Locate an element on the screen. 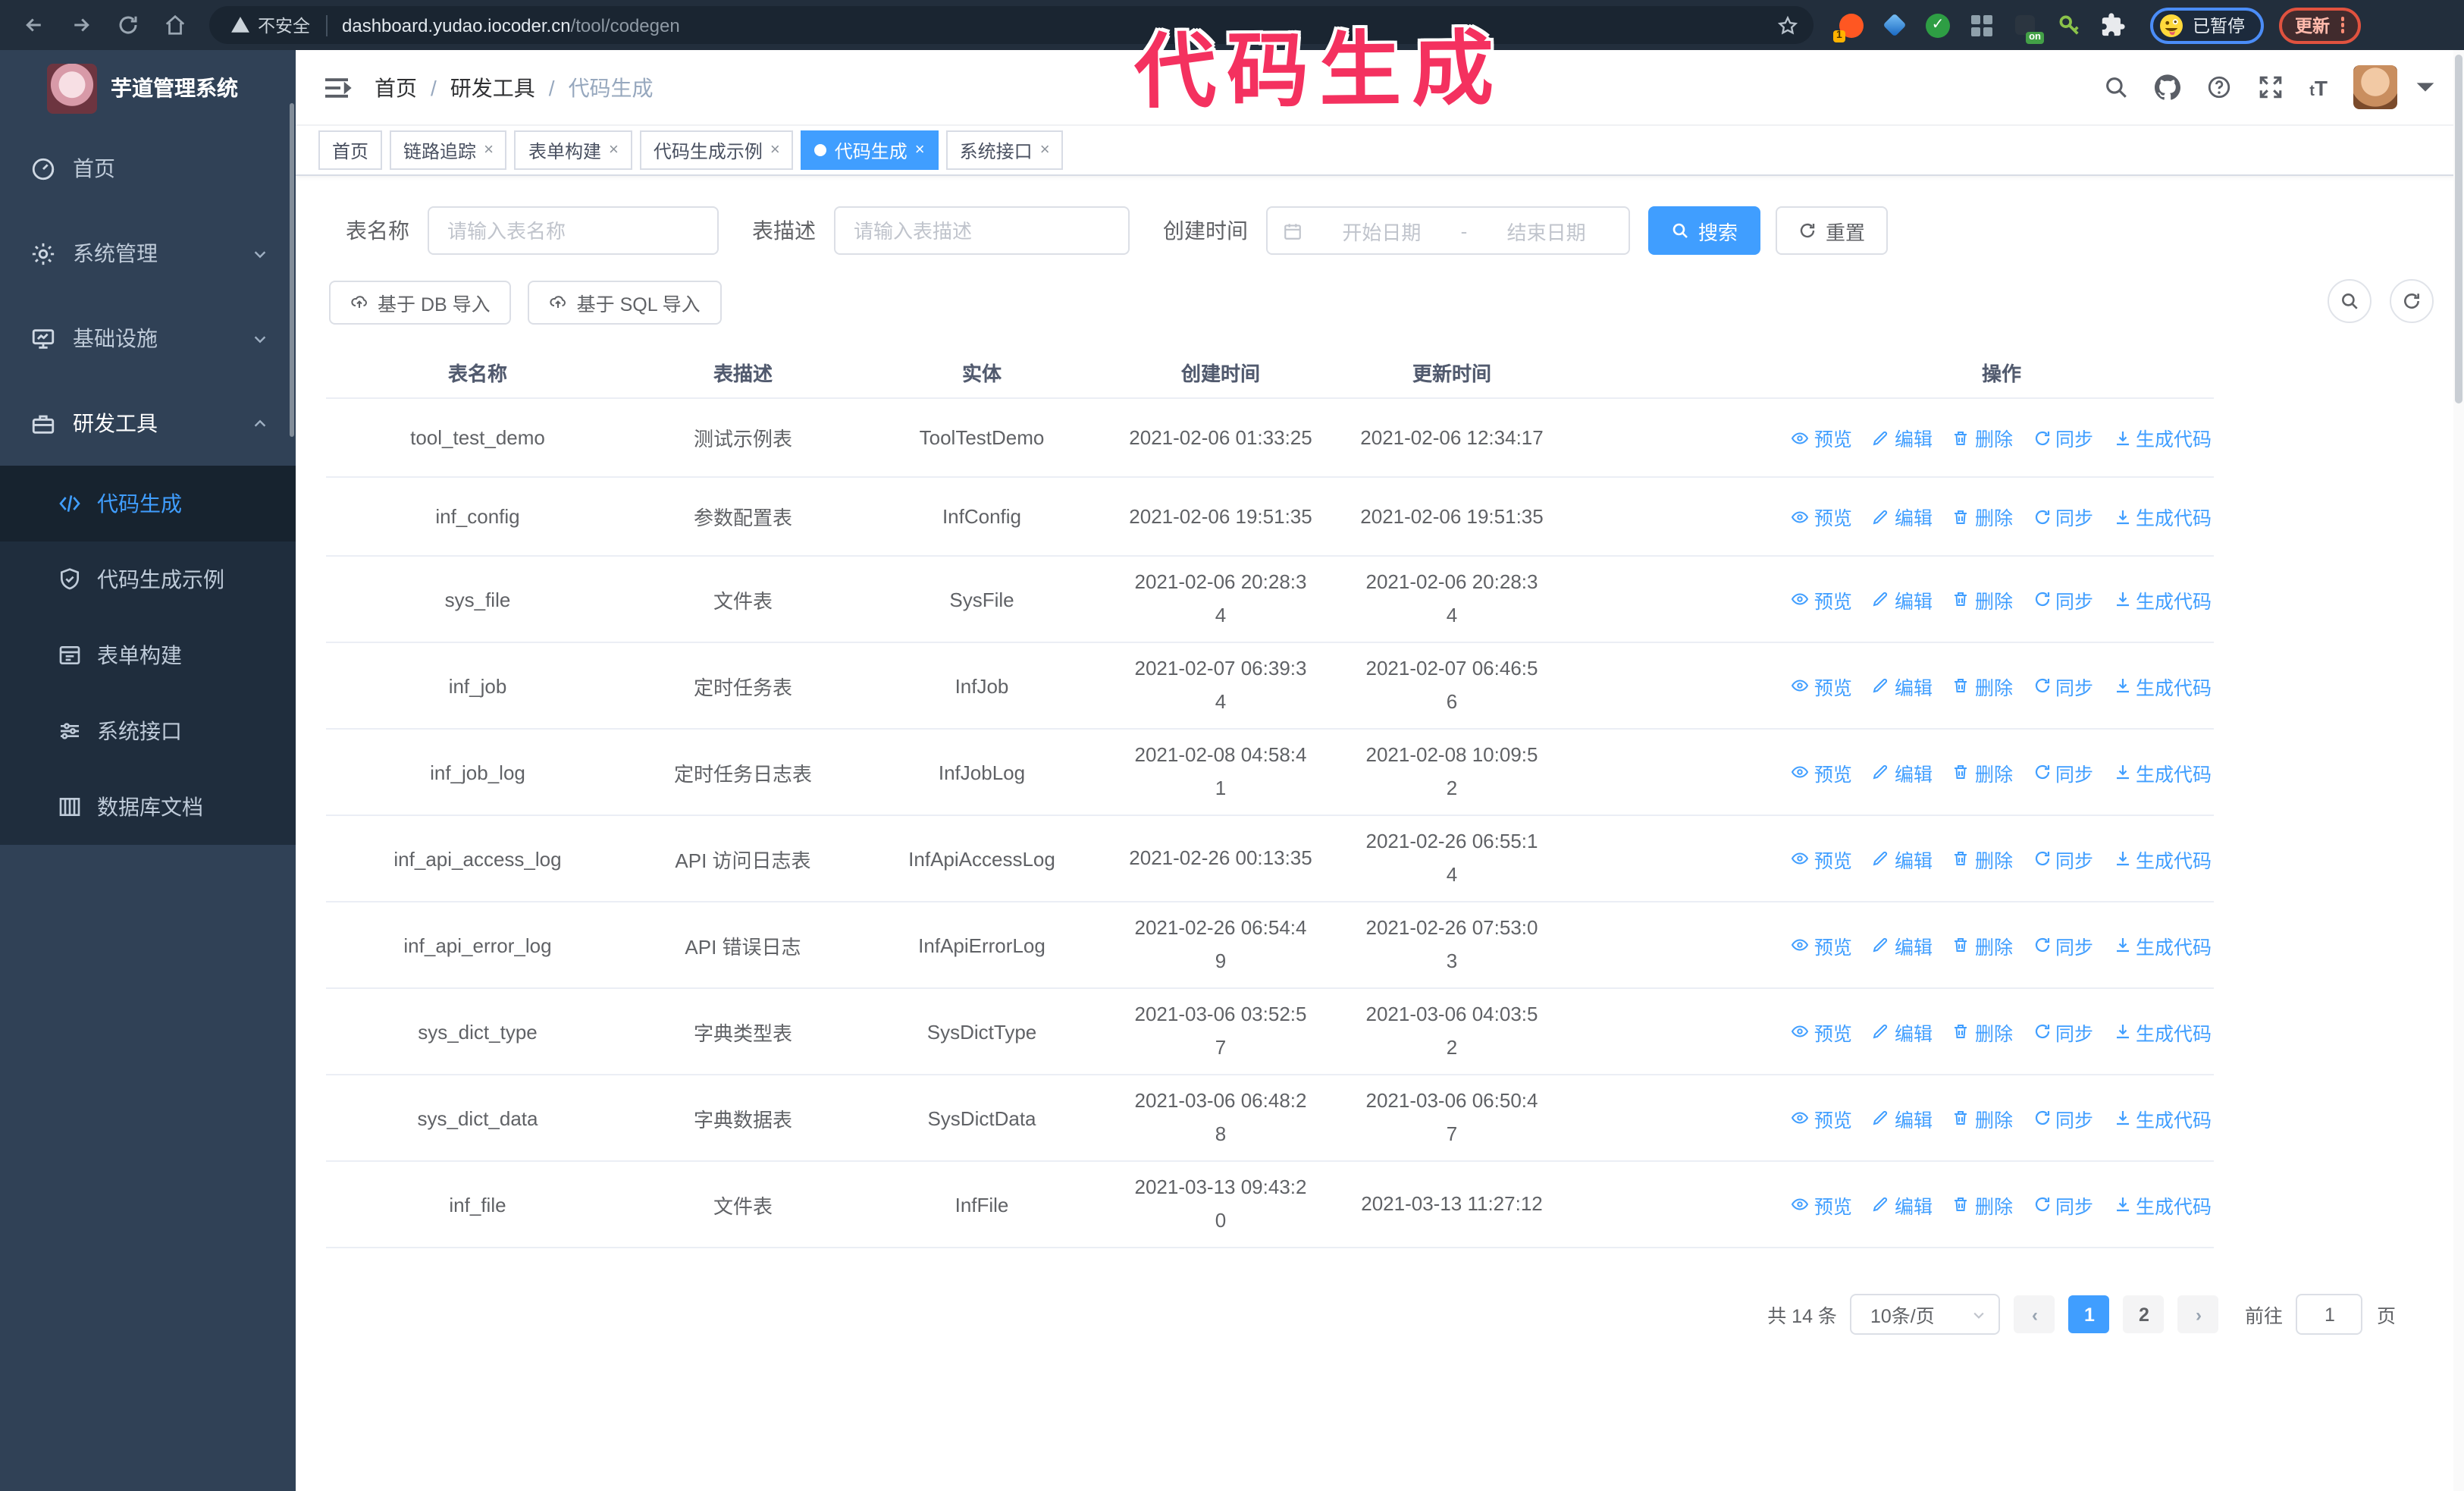 This screenshot has width=2464, height=1491. caret-down-icon is located at coordinates (2425, 87).